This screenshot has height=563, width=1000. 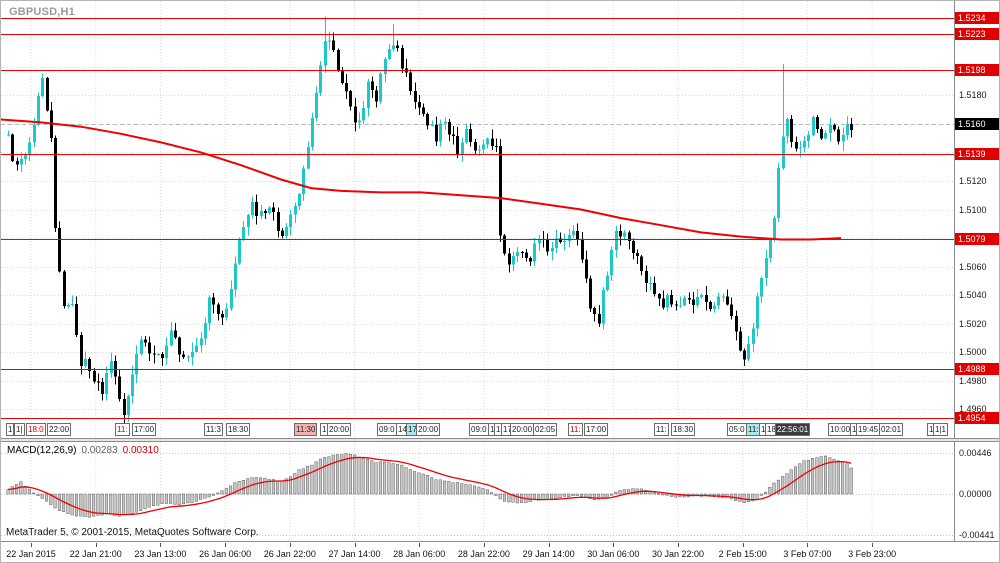 I want to click on event-time-box: 11:3, so click(x=213, y=429).